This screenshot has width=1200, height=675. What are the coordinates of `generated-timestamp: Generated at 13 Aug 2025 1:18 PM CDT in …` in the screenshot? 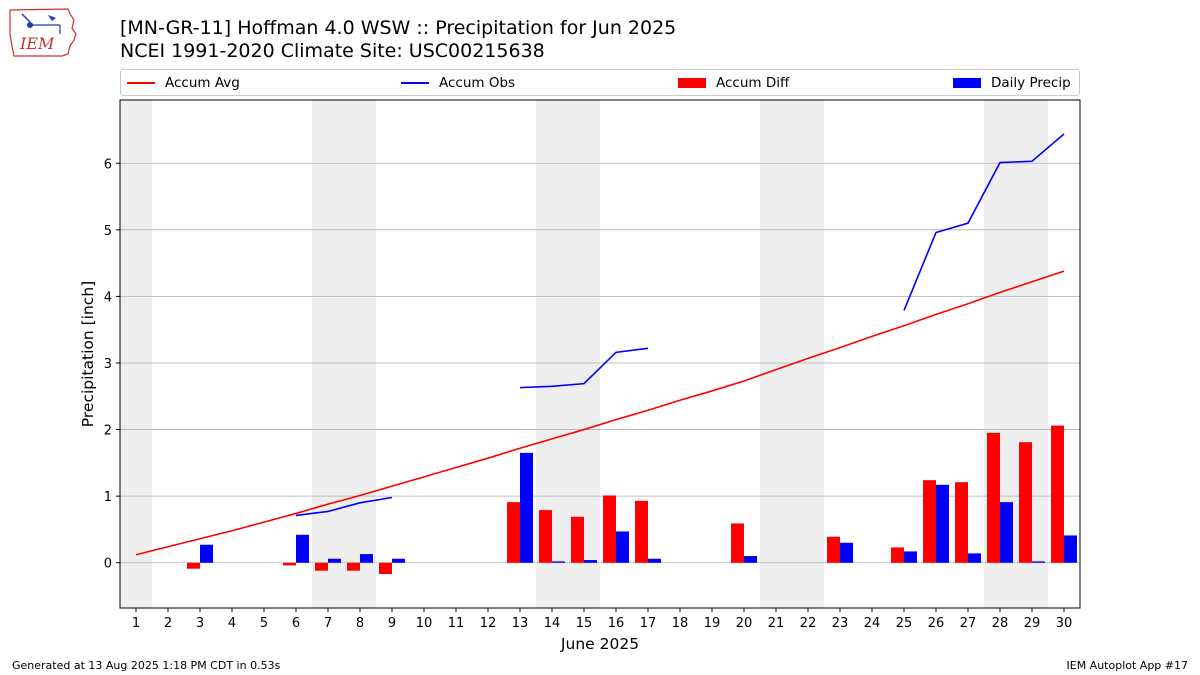 It's located at (146, 665).